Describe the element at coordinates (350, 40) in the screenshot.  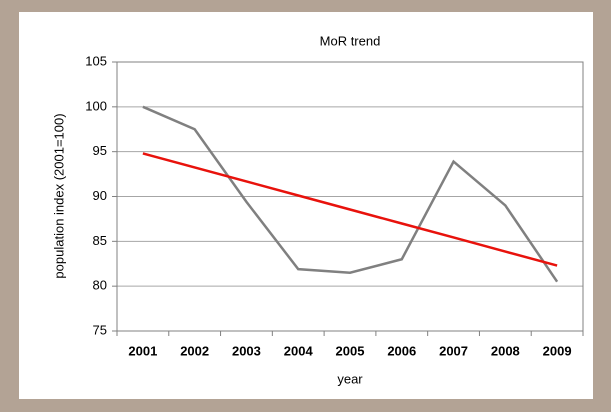
I see `chart-title: MoR trend` at that location.